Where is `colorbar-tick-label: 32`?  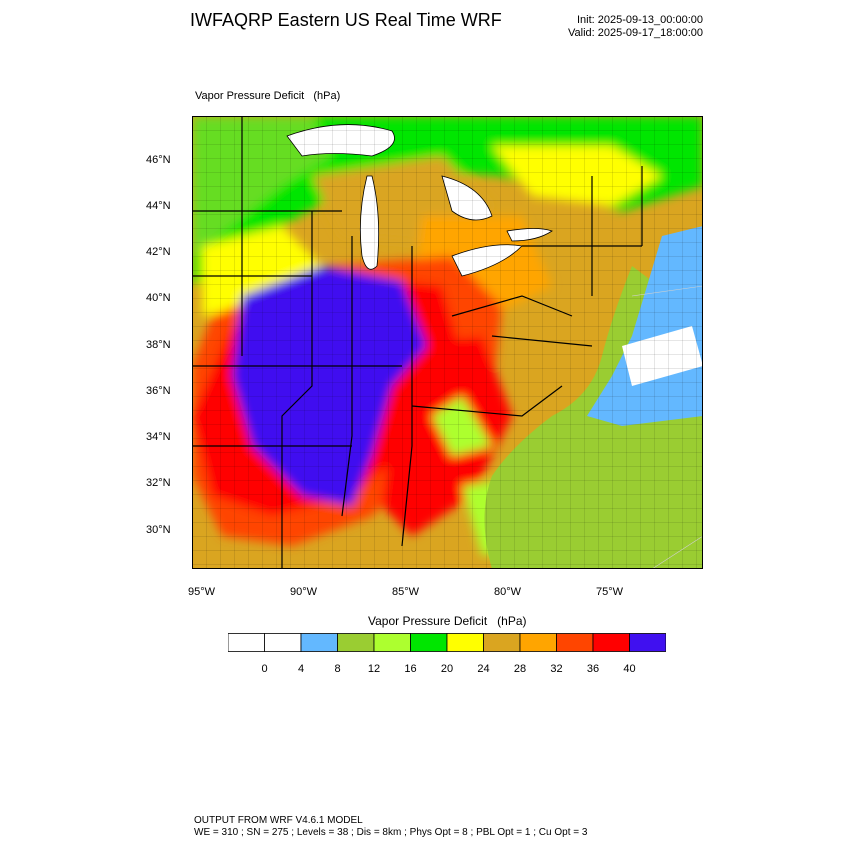 colorbar-tick-label: 32 is located at coordinates (556, 669).